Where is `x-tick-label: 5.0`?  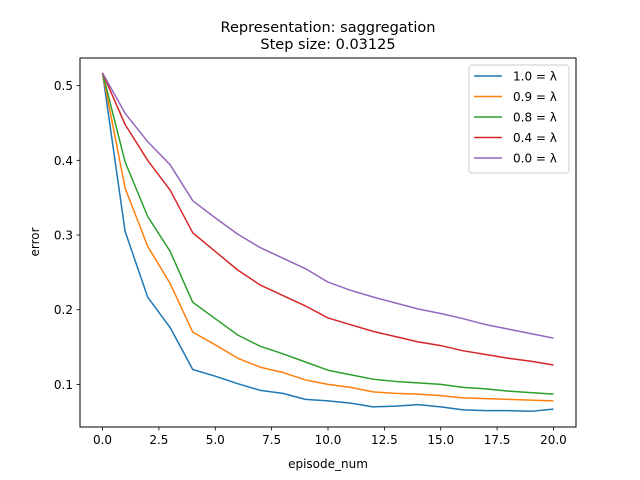 x-tick-label: 5.0 is located at coordinates (215, 440).